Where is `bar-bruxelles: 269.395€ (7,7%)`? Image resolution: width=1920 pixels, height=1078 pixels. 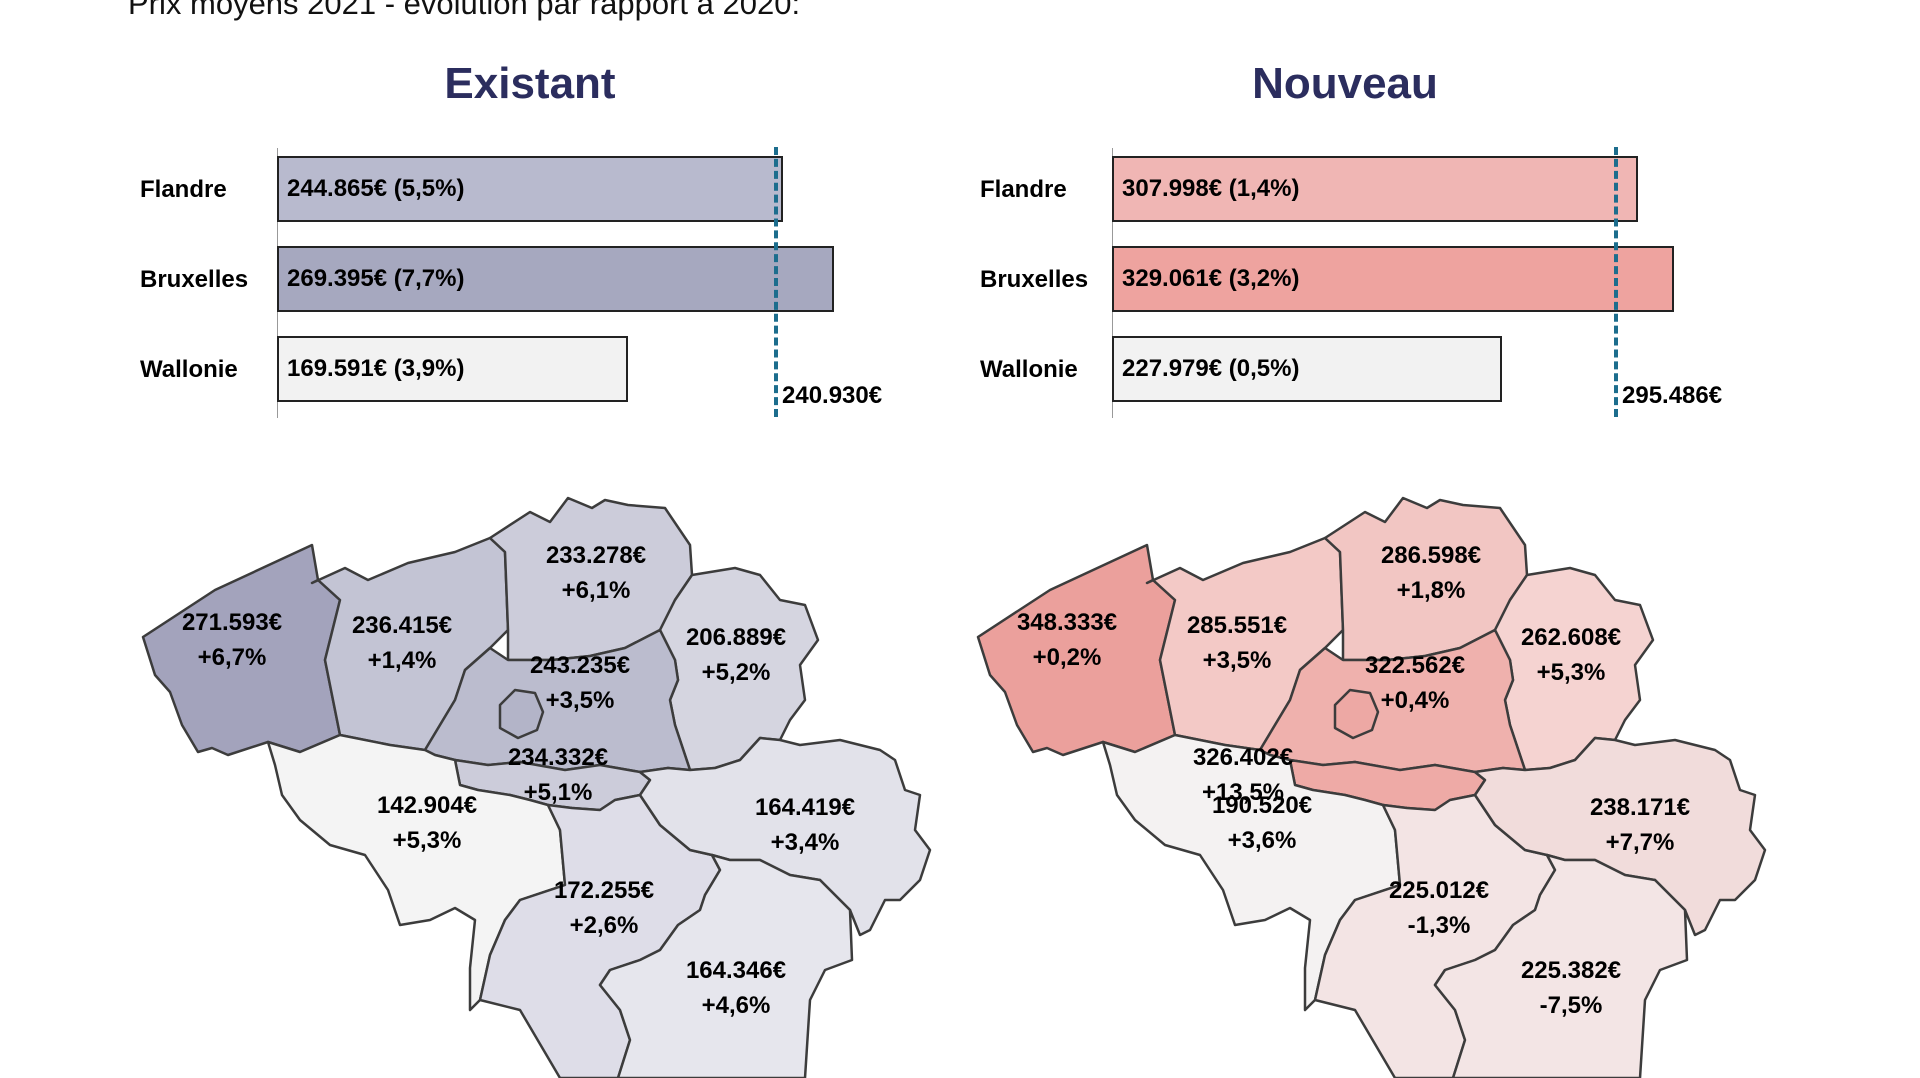
bar-bruxelles: 269.395€ (7,7%) is located at coordinates (555, 279).